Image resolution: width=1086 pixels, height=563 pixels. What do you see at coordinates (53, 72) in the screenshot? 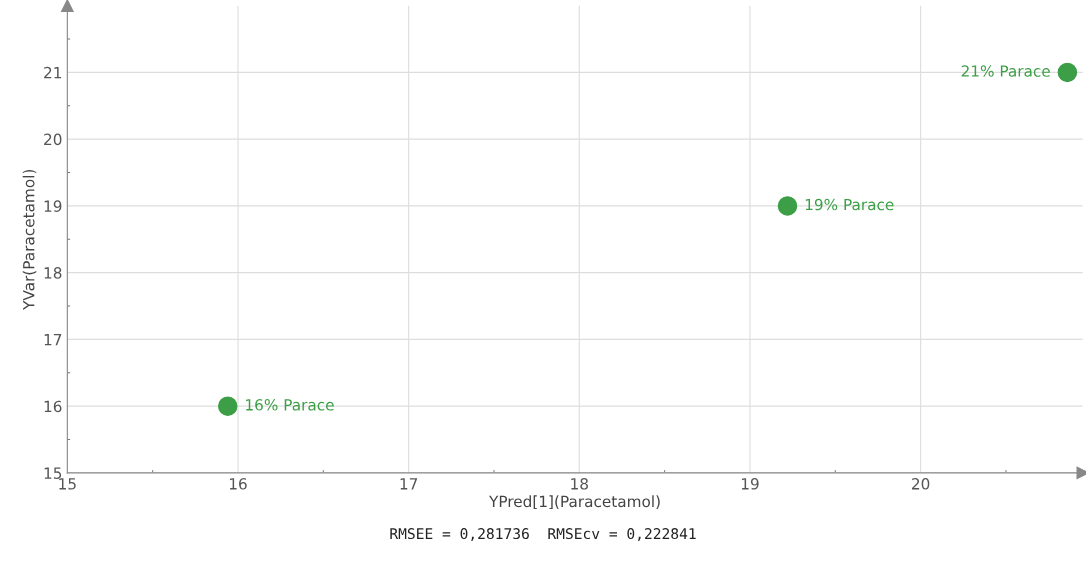
I see `y-tick-label: 21` at bounding box center [53, 72].